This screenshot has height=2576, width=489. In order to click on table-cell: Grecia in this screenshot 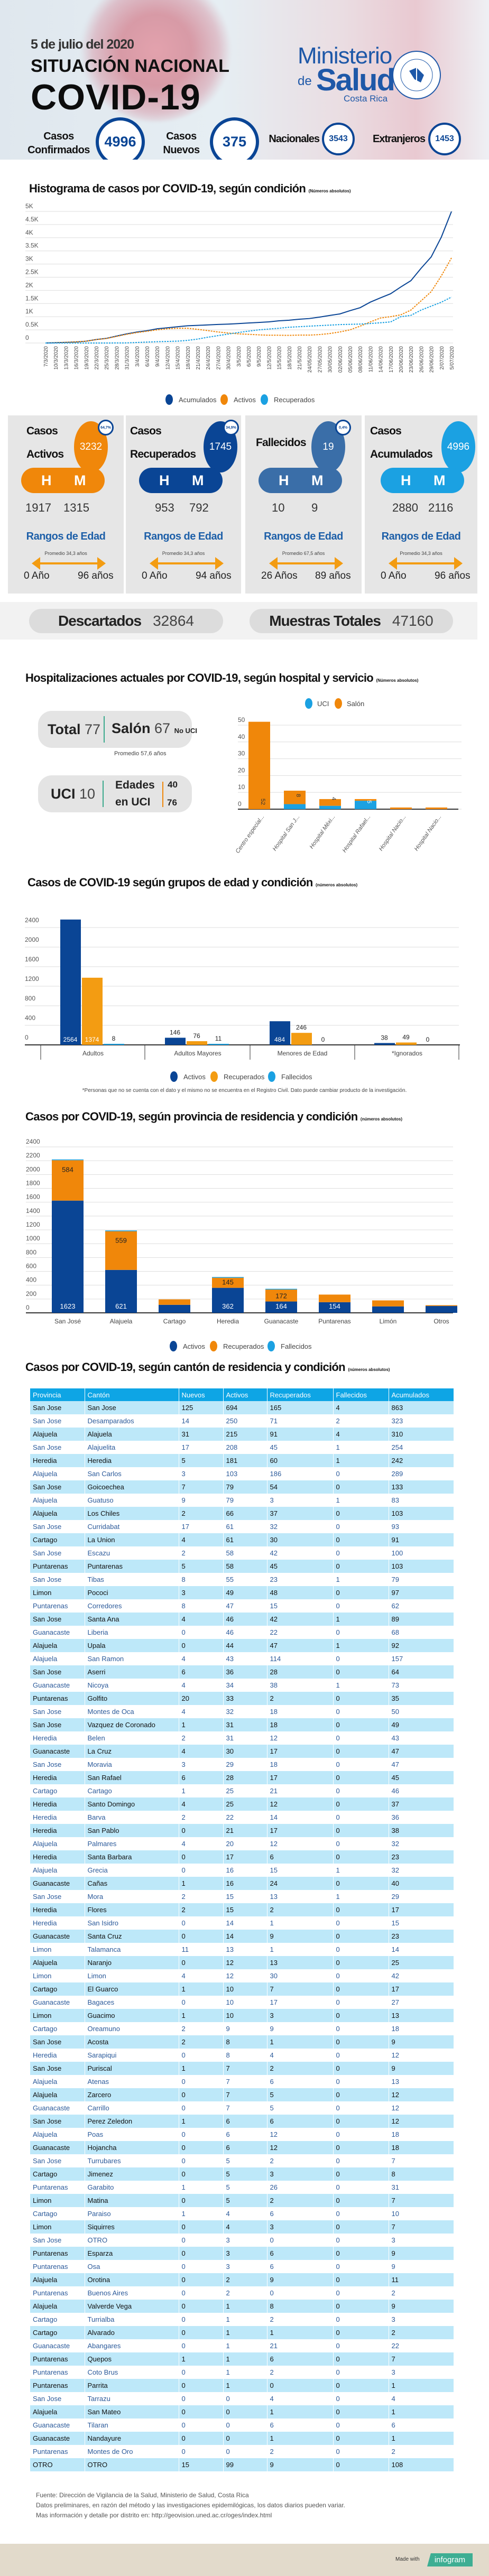, I will do `click(132, 1870)`.